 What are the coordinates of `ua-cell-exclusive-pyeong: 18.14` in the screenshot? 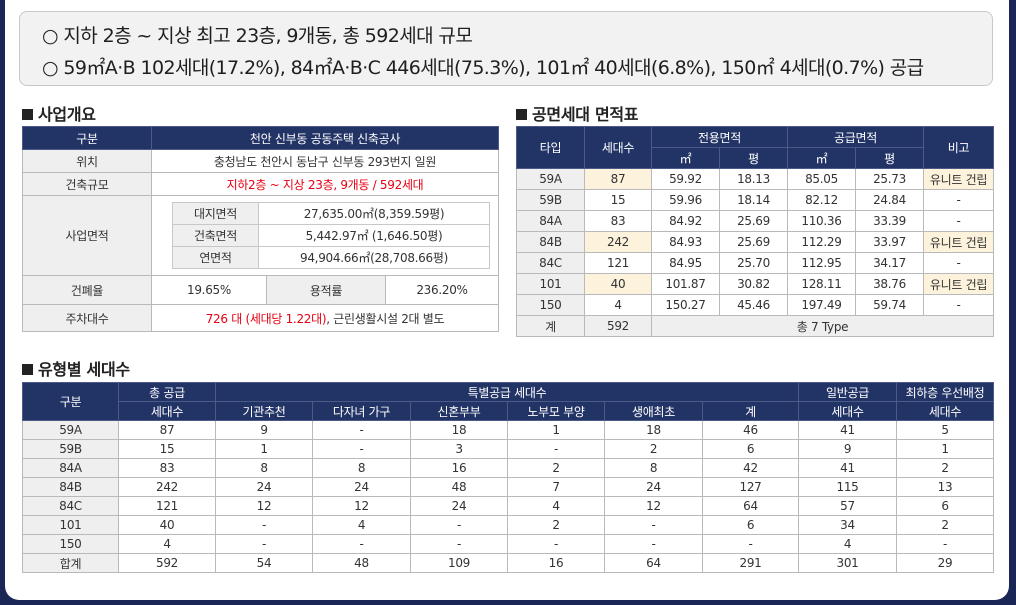 It's located at (753, 200).